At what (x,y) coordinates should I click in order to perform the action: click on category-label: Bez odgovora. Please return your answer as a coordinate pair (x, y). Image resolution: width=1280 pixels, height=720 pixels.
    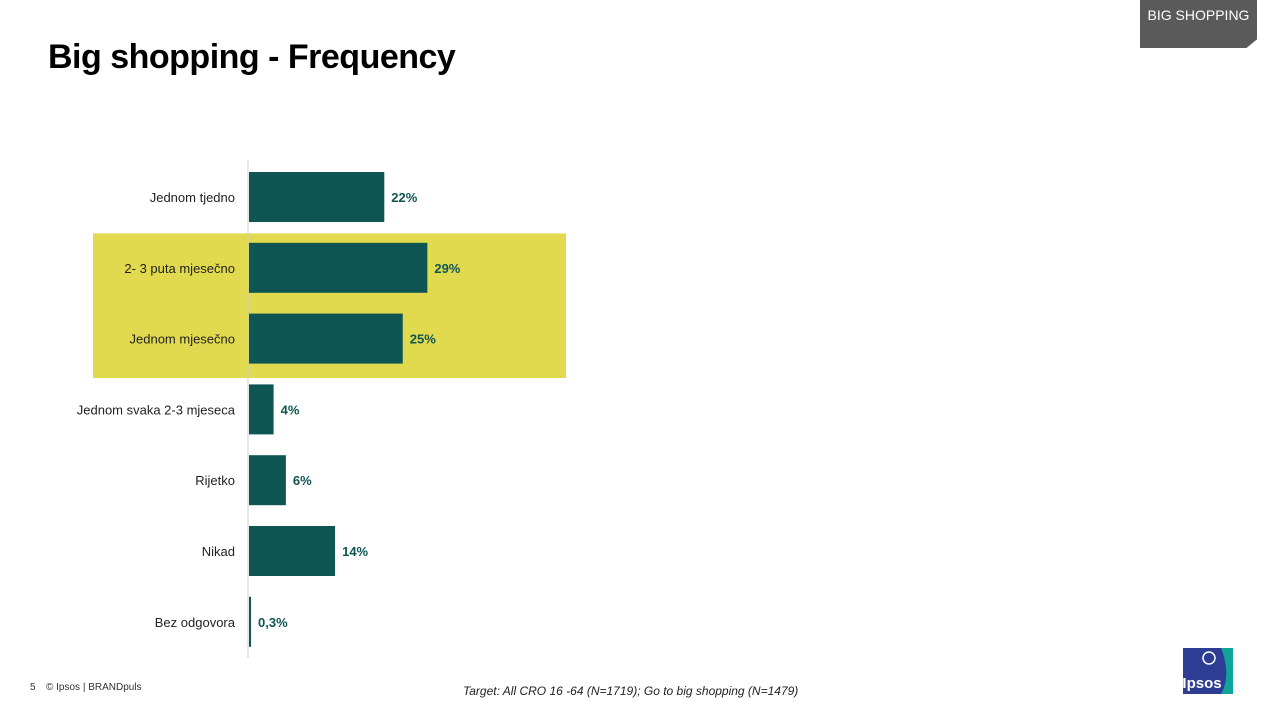
    Looking at the image, I should click on (195, 622).